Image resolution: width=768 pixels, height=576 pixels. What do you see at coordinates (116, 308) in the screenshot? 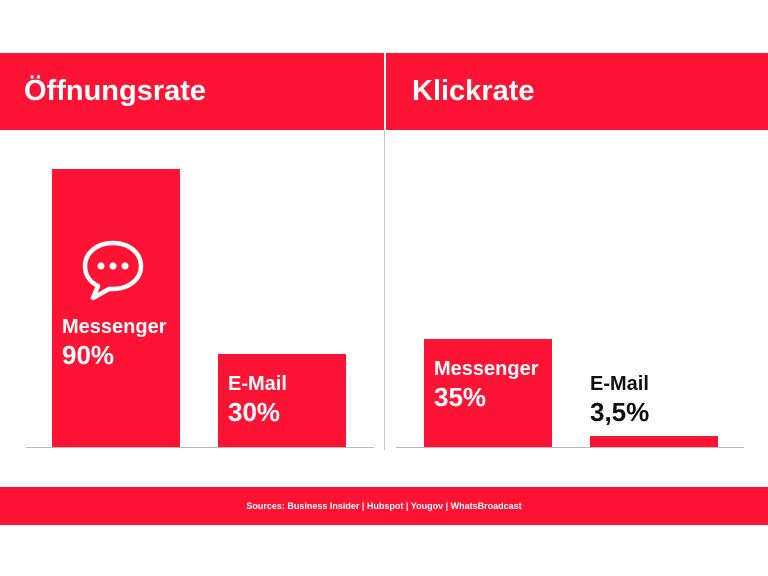
I see `bar-open-rate-messenger` at bounding box center [116, 308].